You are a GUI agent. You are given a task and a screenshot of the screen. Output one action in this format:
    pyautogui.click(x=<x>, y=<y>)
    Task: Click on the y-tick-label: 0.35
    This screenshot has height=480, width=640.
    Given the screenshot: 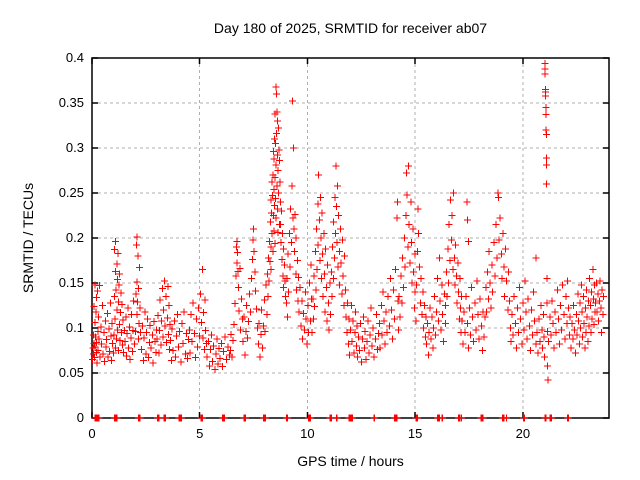 What is the action you would take?
    pyautogui.click(x=71, y=102)
    